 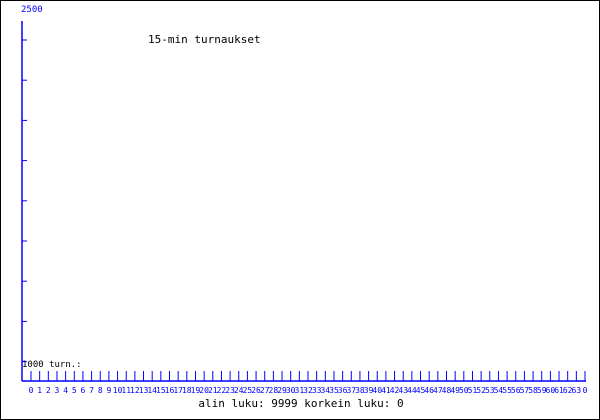 What do you see at coordinates (516, 390) in the screenshot?
I see `x-tick-label: 56` at bounding box center [516, 390].